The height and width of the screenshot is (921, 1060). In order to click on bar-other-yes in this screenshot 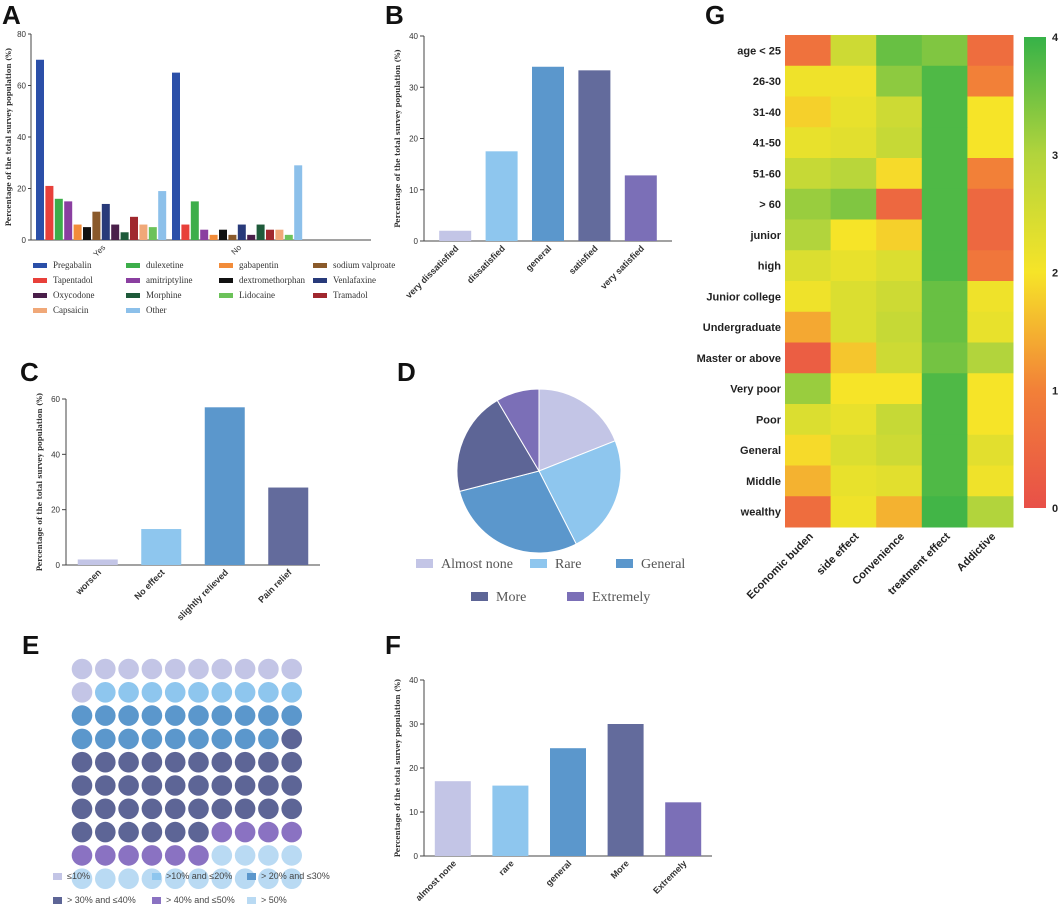, I will do `click(162, 215)`.